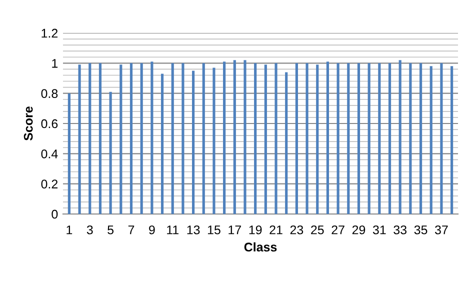 The height and width of the screenshot is (285, 476). Describe the element at coordinates (400, 229) in the screenshot. I see `x-tick-label: 33` at that location.